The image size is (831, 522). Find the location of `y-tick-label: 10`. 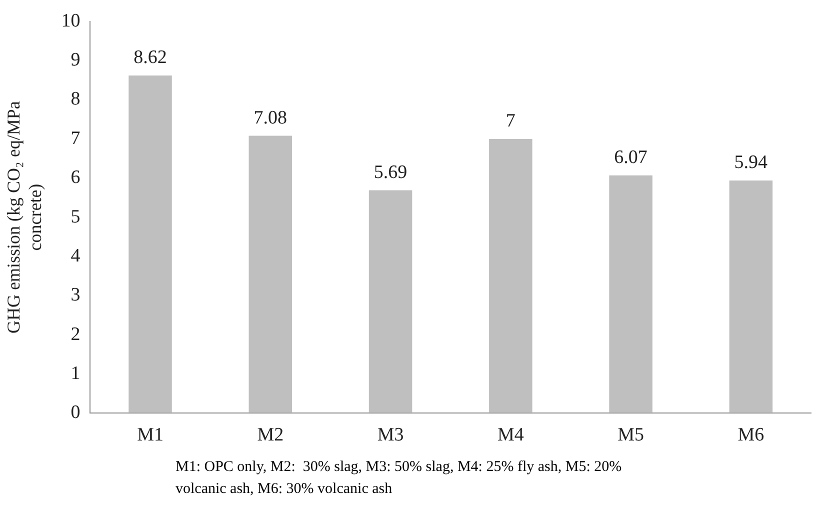

y-tick-label: 10 is located at coordinates (70, 21).